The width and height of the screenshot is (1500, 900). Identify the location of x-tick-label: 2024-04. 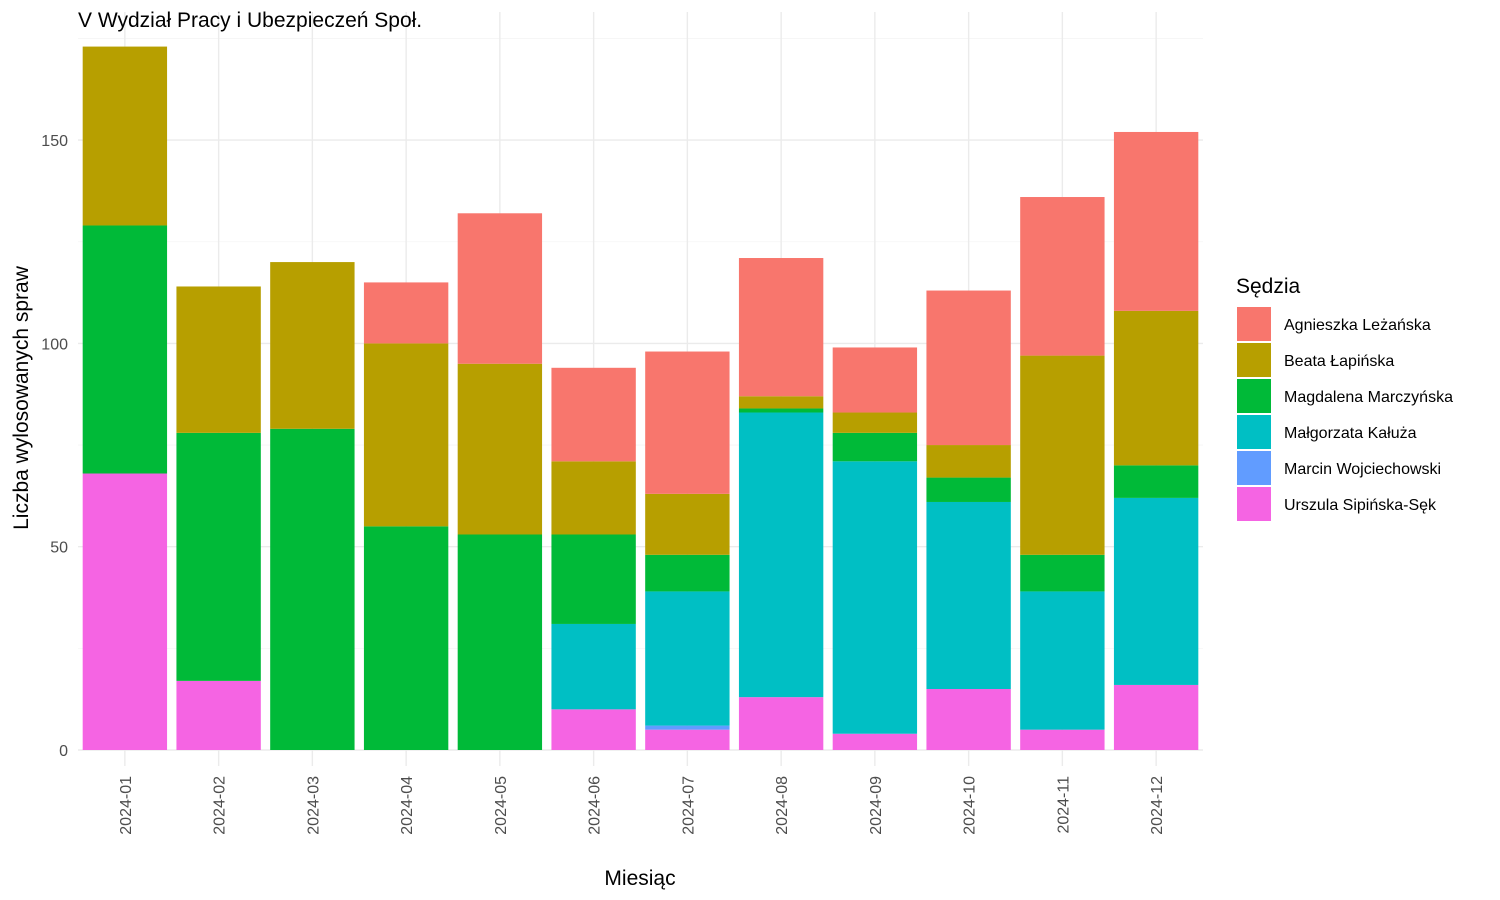
(407, 805).